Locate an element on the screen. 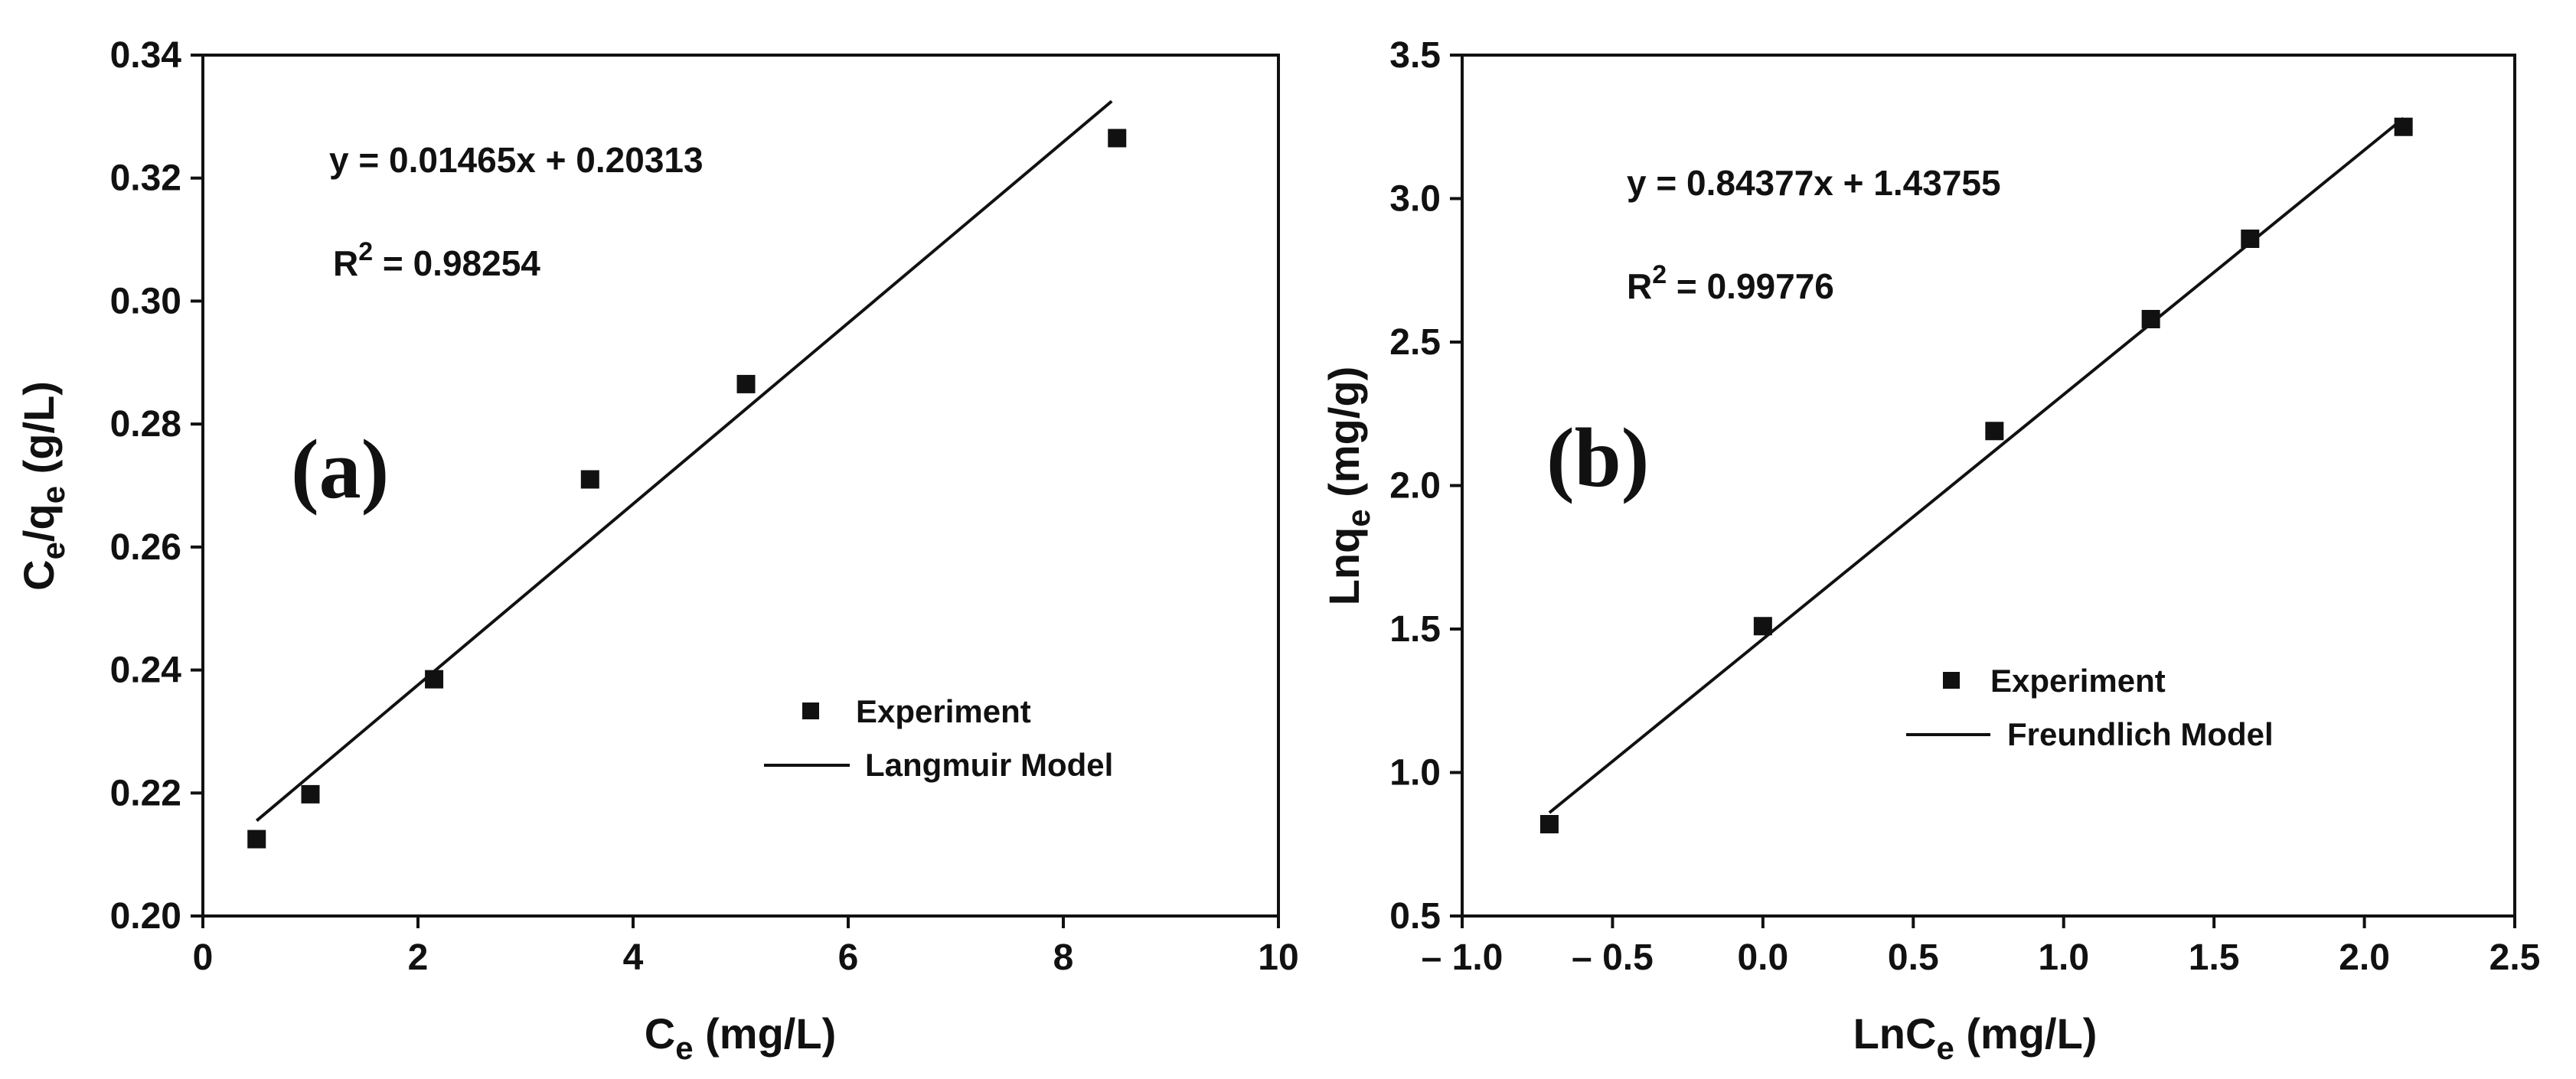 This screenshot has width=2576, height=1079. x-tick-label: 2.5 is located at coordinates (2515, 958).